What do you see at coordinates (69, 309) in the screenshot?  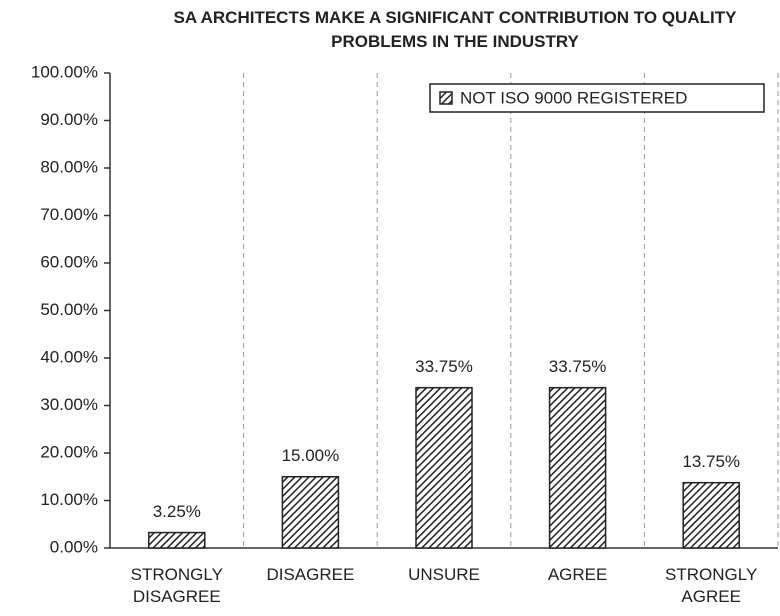 I see `y-tick-label: 50.00%` at bounding box center [69, 309].